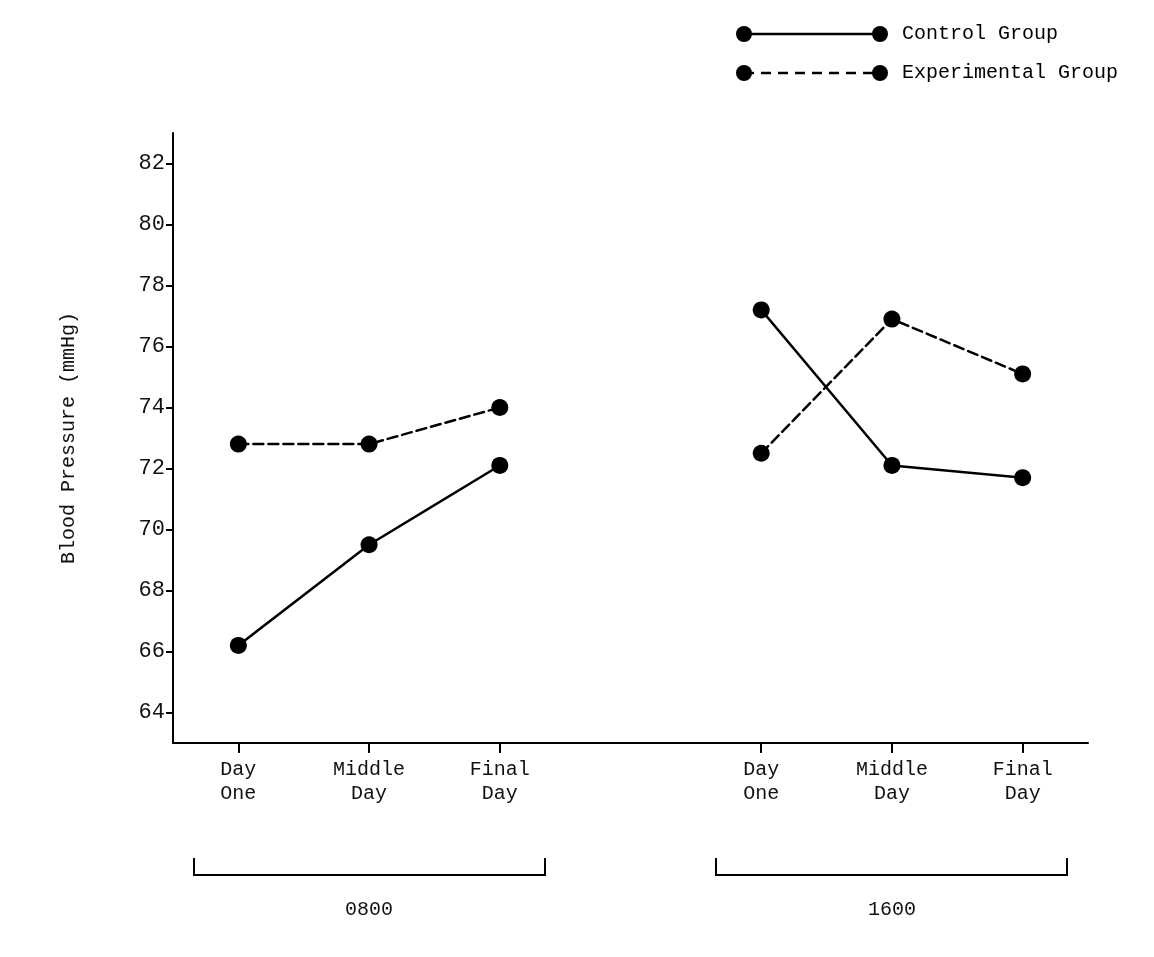  Describe the element at coordinates (151, 590) in the screenshot. I see `y-tick-label: 68` at that location.